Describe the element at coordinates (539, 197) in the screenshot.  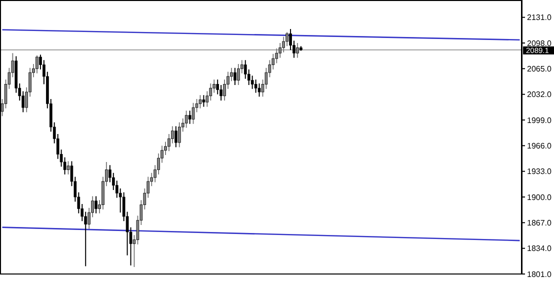
I see `y-tick-label: 1900.0` at that location.